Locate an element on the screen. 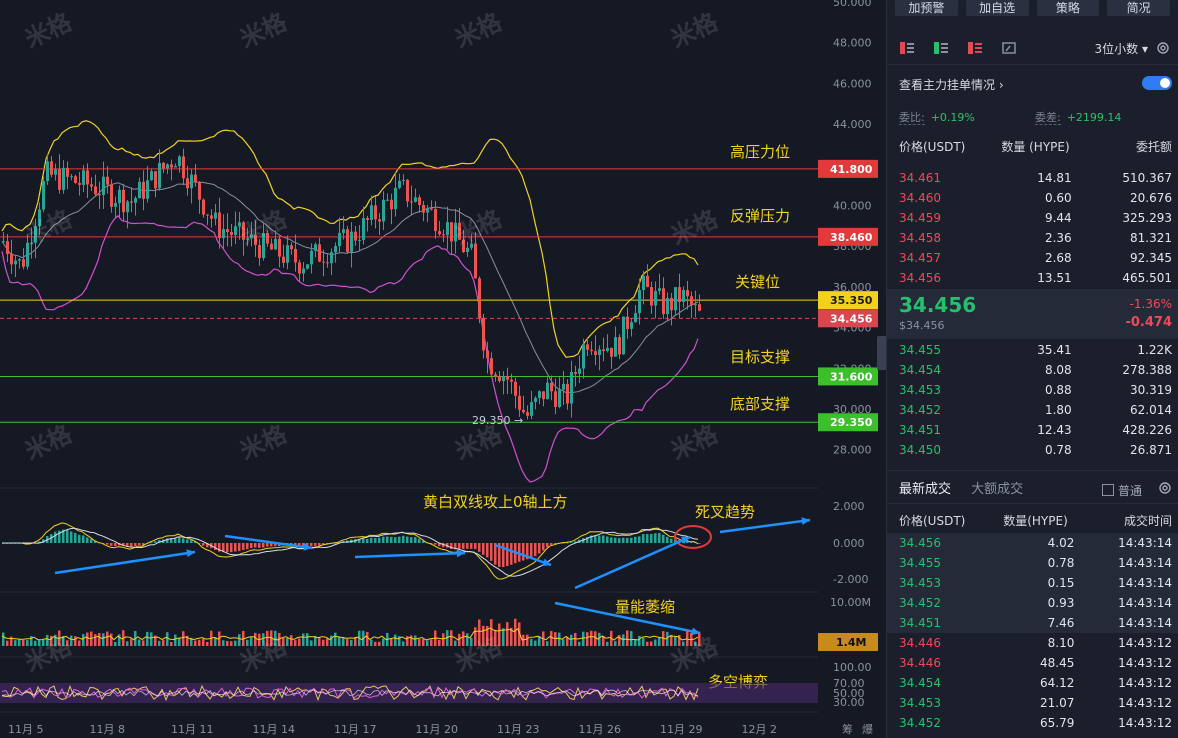 Image resolution: width=1178 pixels, height=738 pixels. bid-row: 34.455 35.41 1.22K is located at coordinates (1035, 350).